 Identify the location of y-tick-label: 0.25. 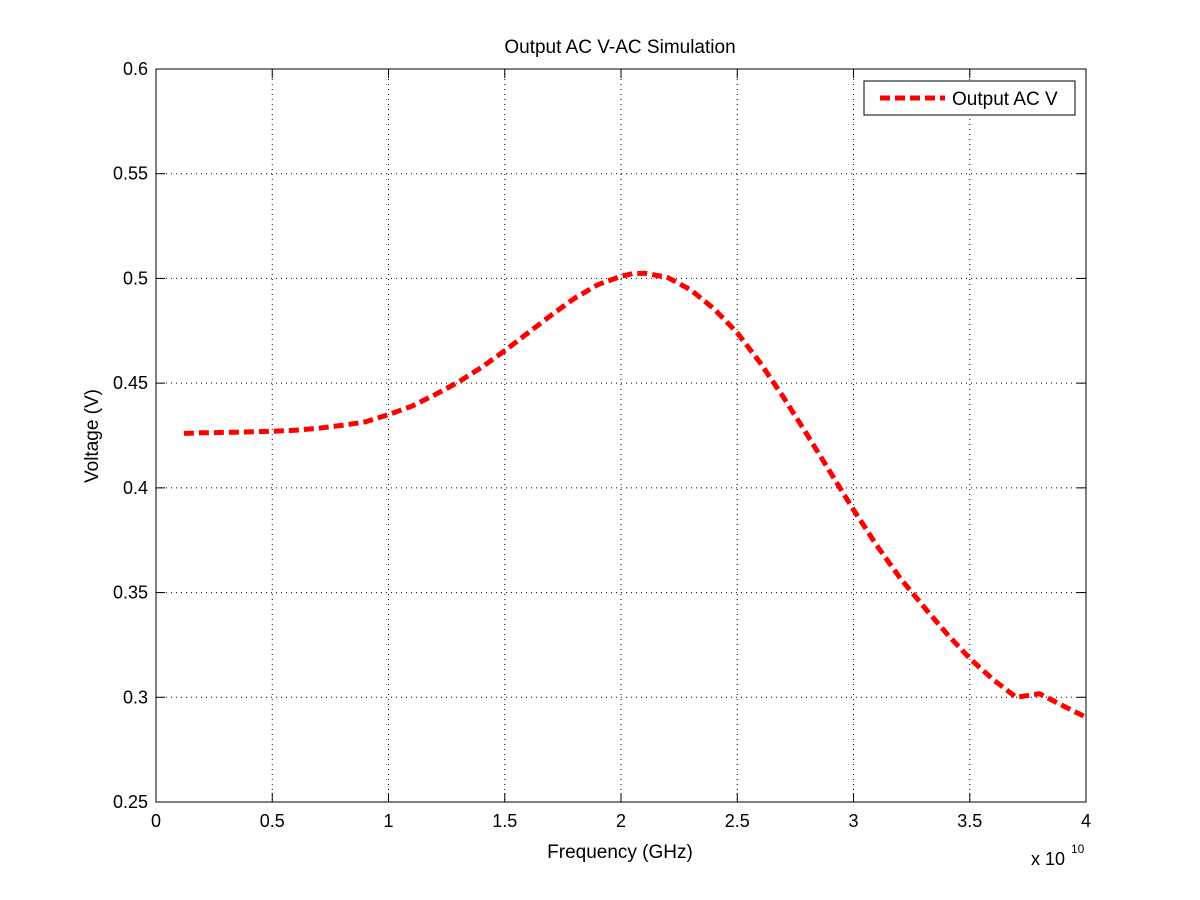
(130, 802).